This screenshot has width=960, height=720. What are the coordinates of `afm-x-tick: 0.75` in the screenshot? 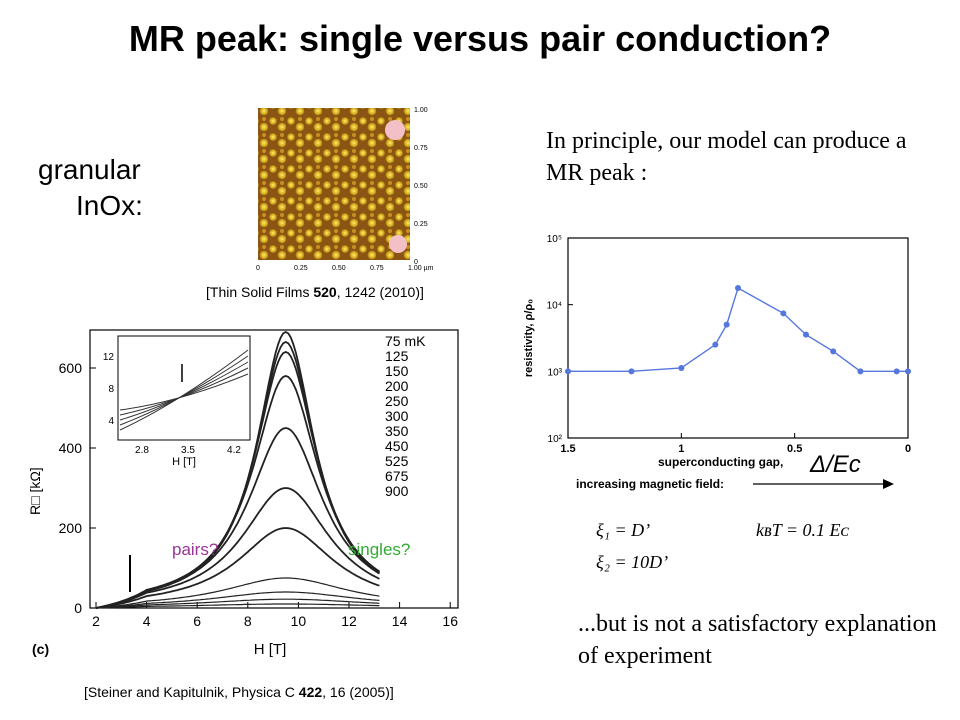 It's located at (377, 268).